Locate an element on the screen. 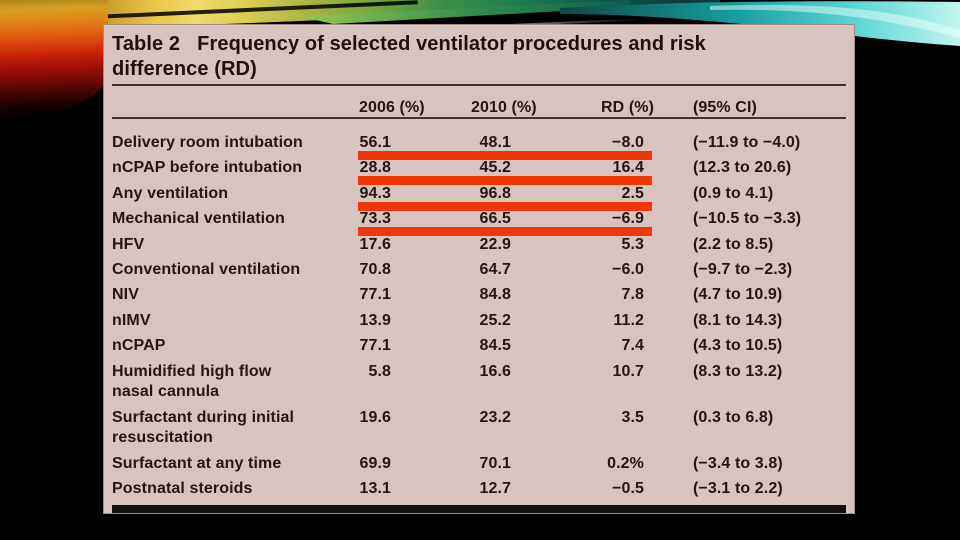  cell-v2010: 25.2 is located at coordinates (495, 320).